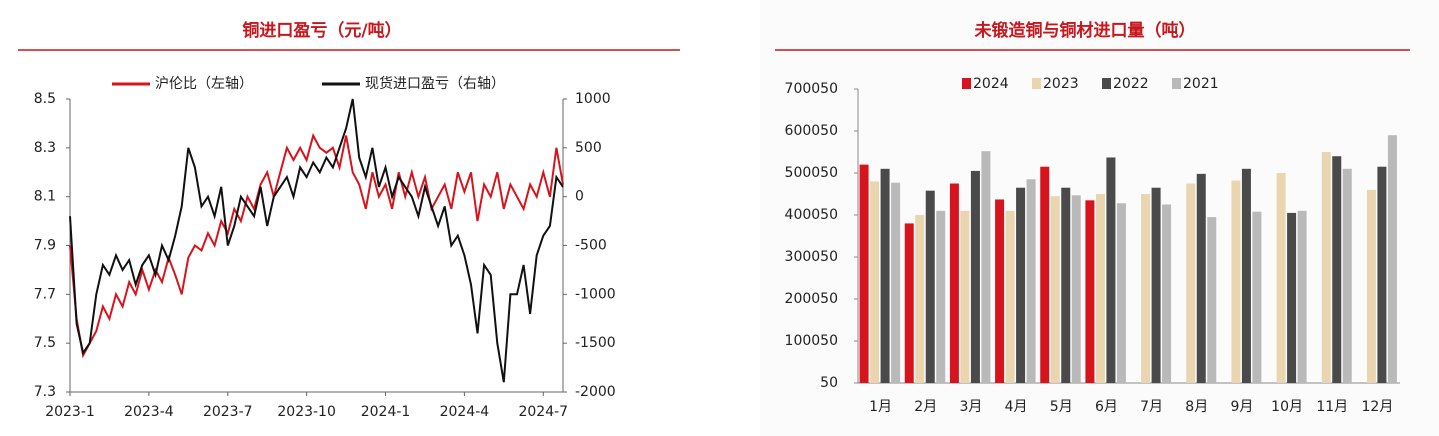 The image size is (1439, 436). What do you see at coordinates (588, 148) in the screenshot?
I see `y2-tick-label: 500` at bounding box center [588, 148].